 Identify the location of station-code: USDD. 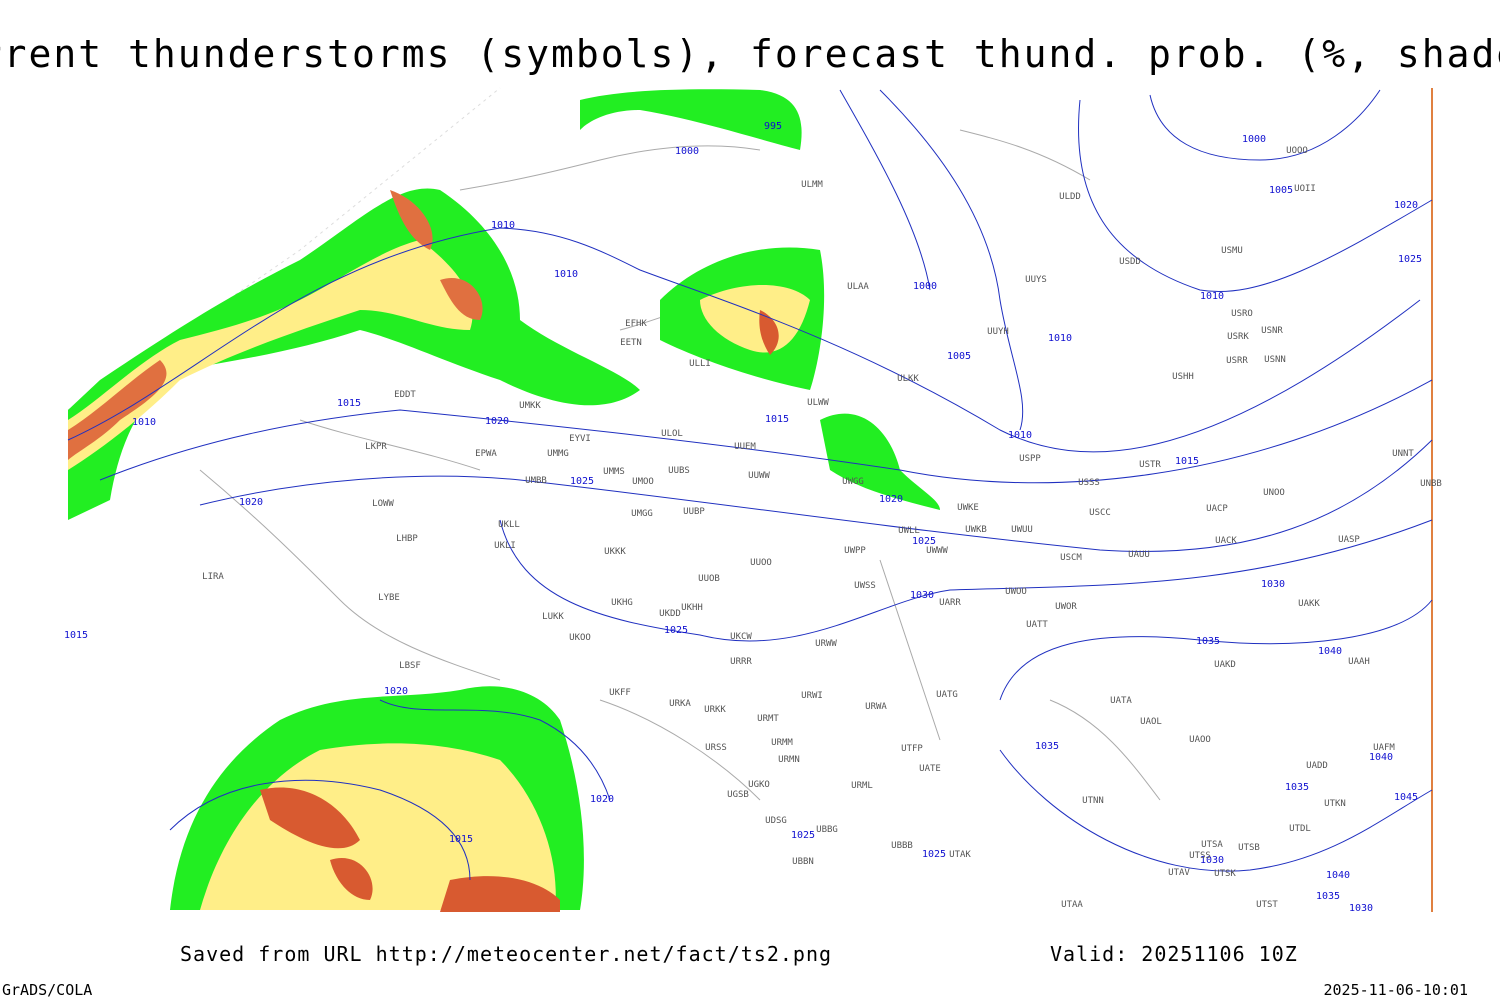
(1130, 262).